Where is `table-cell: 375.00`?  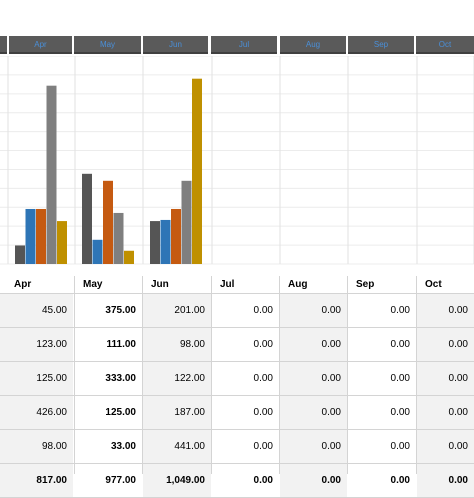 table-cell: 375.00 is located at coordinates (120, 310).